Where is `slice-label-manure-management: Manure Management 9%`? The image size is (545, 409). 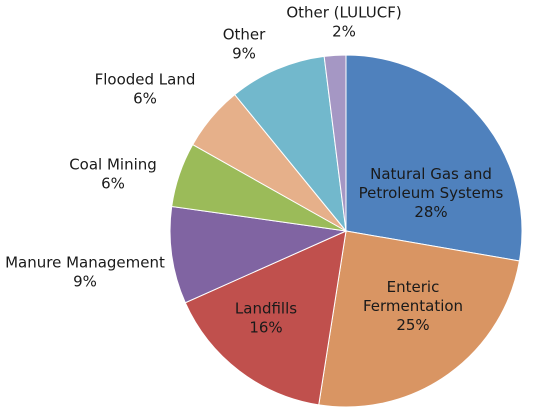 slice-label-manure-management: Manure Management 9% is located at coordinates (85, 272).